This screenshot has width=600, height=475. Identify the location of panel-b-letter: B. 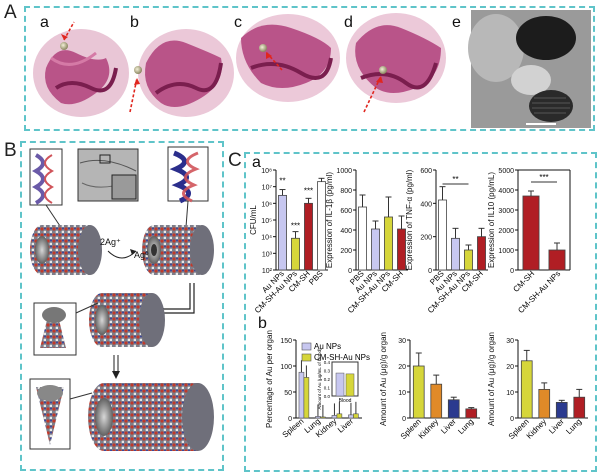
(10, 150).